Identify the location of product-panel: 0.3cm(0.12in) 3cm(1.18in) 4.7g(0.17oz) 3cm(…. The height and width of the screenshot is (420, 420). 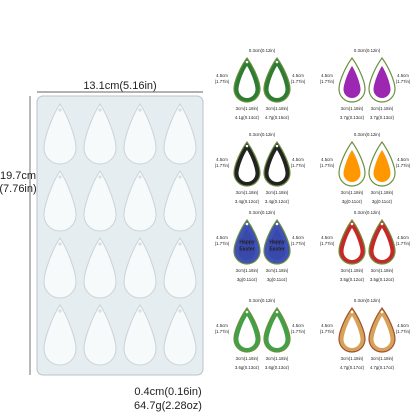
(365, 334).